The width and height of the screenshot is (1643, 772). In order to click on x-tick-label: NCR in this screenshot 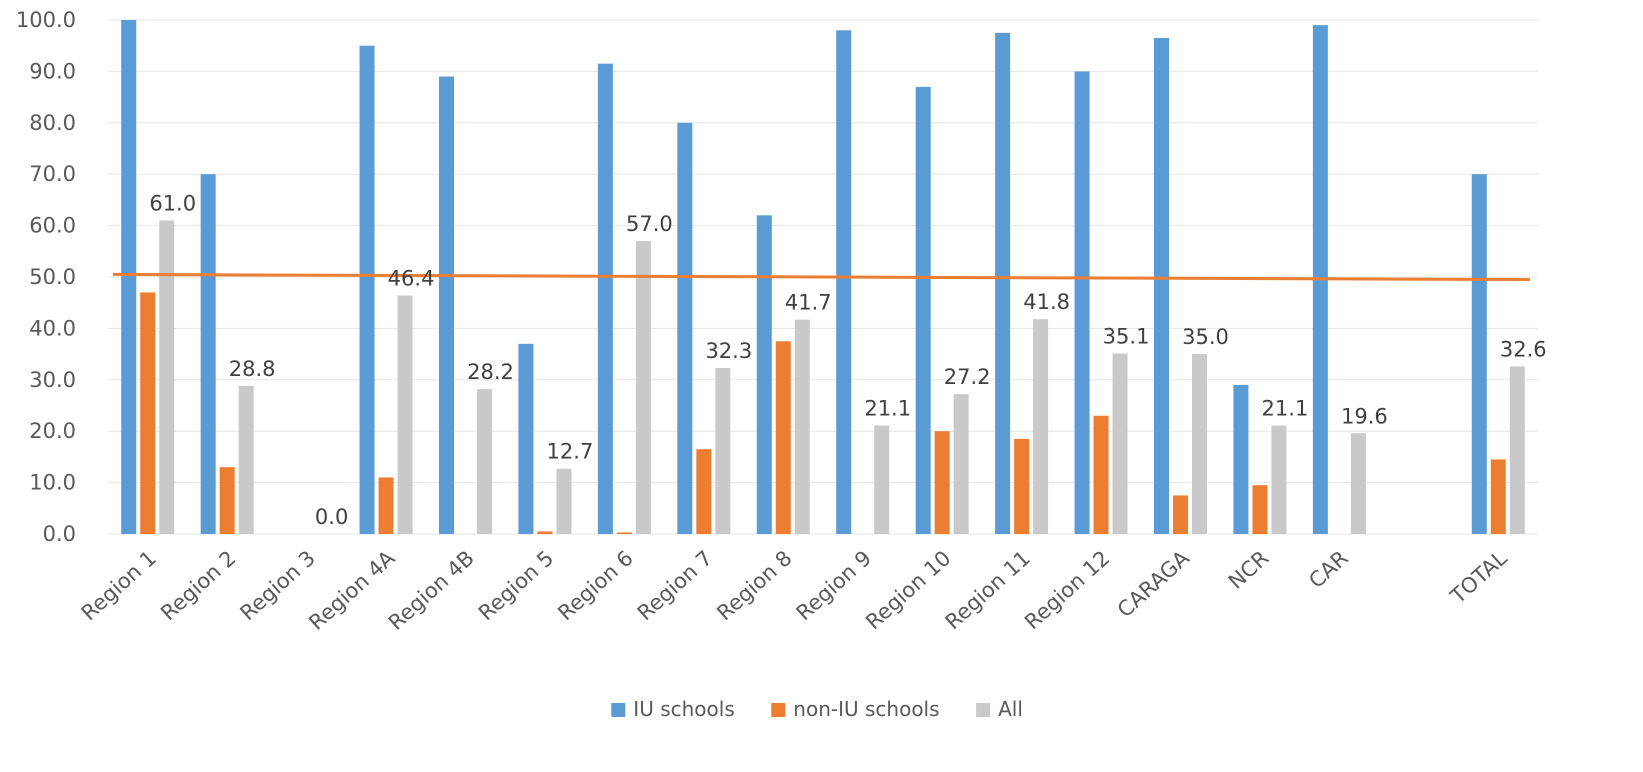, I will do `click(1248, 570)`.